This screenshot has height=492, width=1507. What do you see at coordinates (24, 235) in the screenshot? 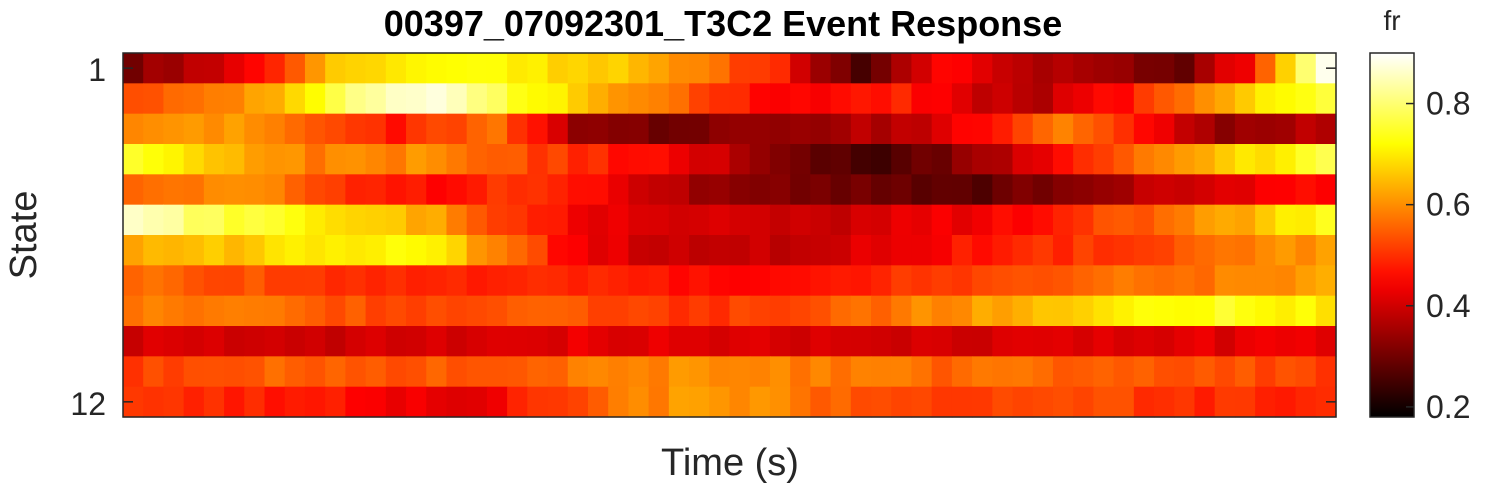
I see `y-axis-label: State` at bounding box center [24, 235].